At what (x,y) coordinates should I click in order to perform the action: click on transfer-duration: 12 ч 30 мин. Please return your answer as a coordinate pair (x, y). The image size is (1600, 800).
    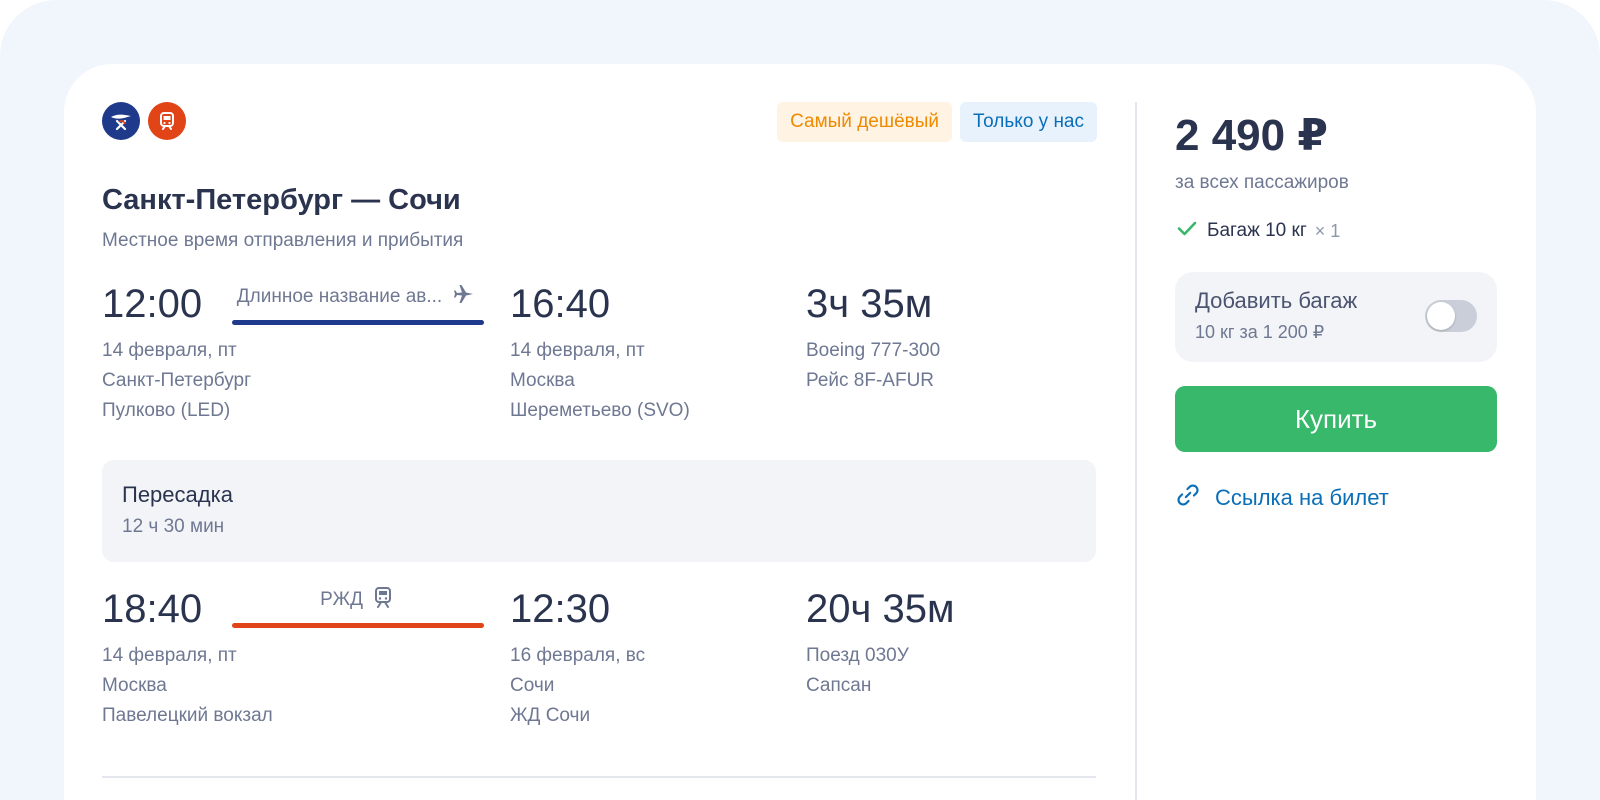
    Looking at the image, I should click on (173, 526).